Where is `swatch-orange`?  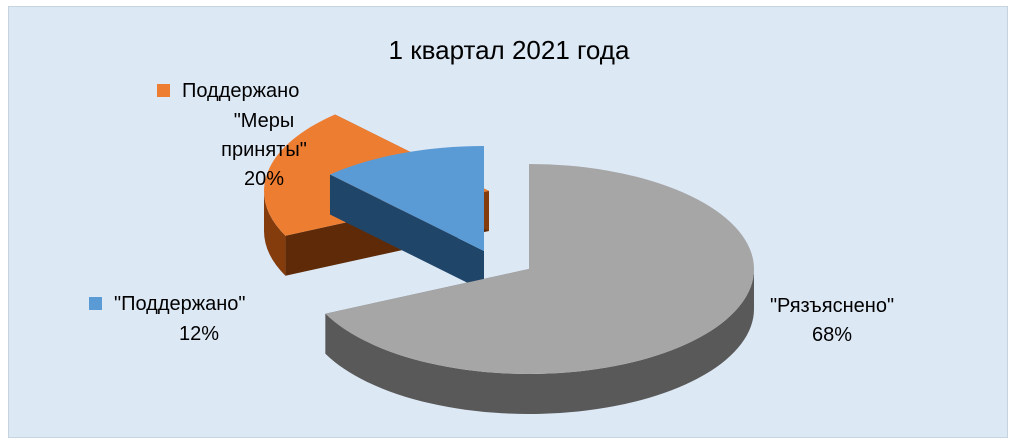 swatch-orange is located at coordinates (163, 90).